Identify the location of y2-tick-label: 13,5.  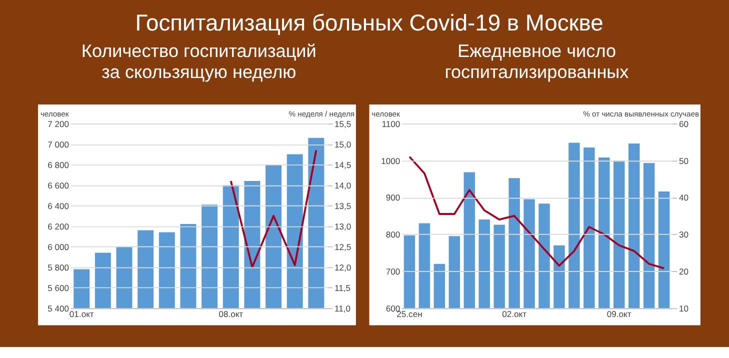
(343, 205).